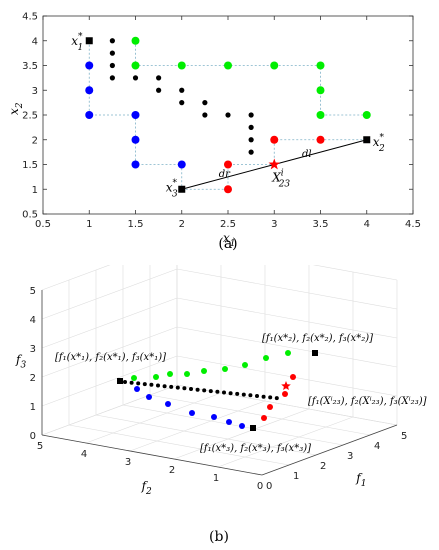  What do you see at coordinates (225, 174) in the screenshot?
I see `segment-label-dr: dr` at bounding box center [225, 174].